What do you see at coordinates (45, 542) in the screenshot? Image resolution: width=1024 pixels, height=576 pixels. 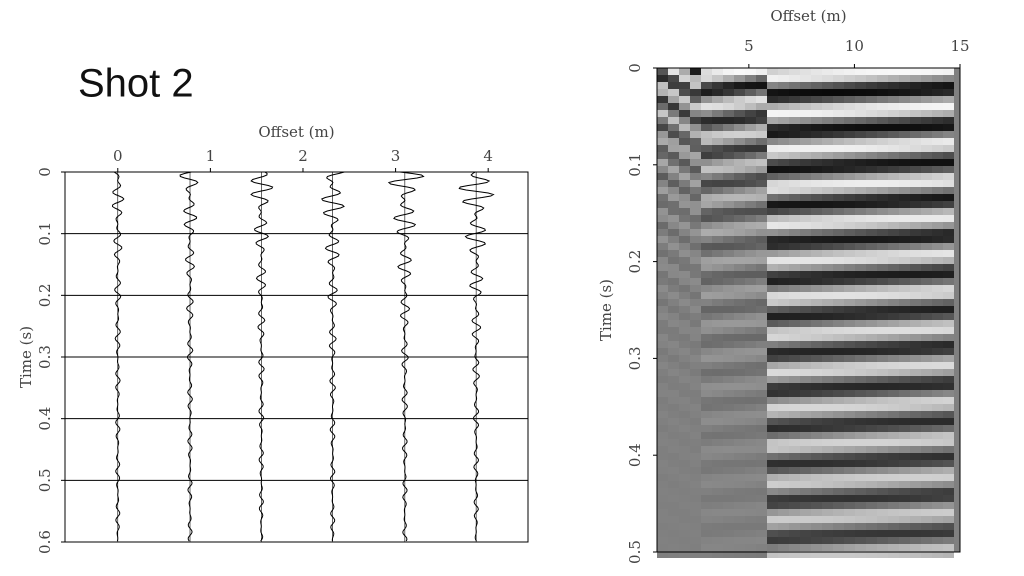 I see `y-tick-label: 0.6` at bounding box center [45, 542].